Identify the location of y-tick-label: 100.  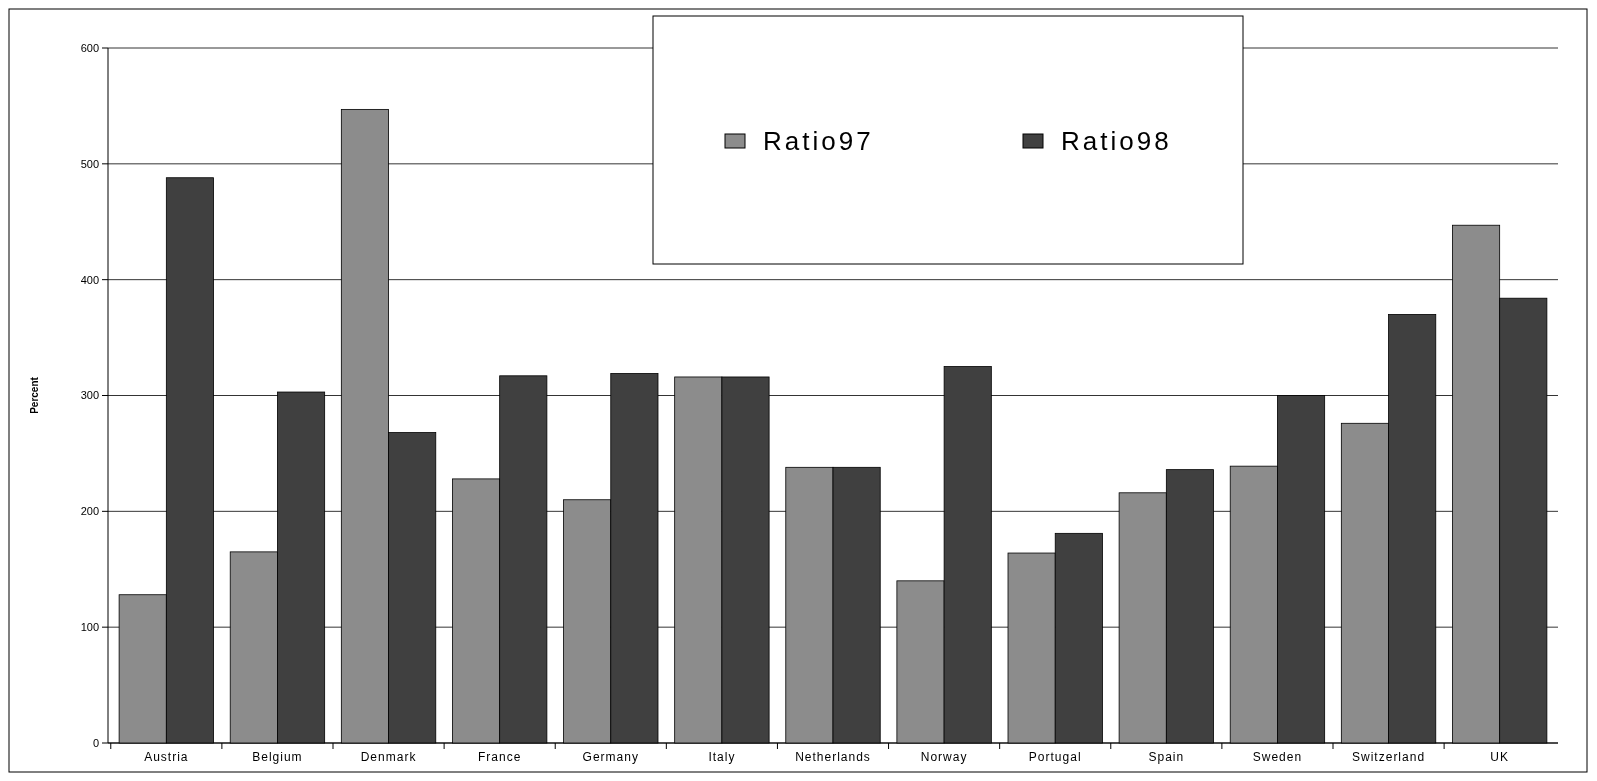
(89, 627).